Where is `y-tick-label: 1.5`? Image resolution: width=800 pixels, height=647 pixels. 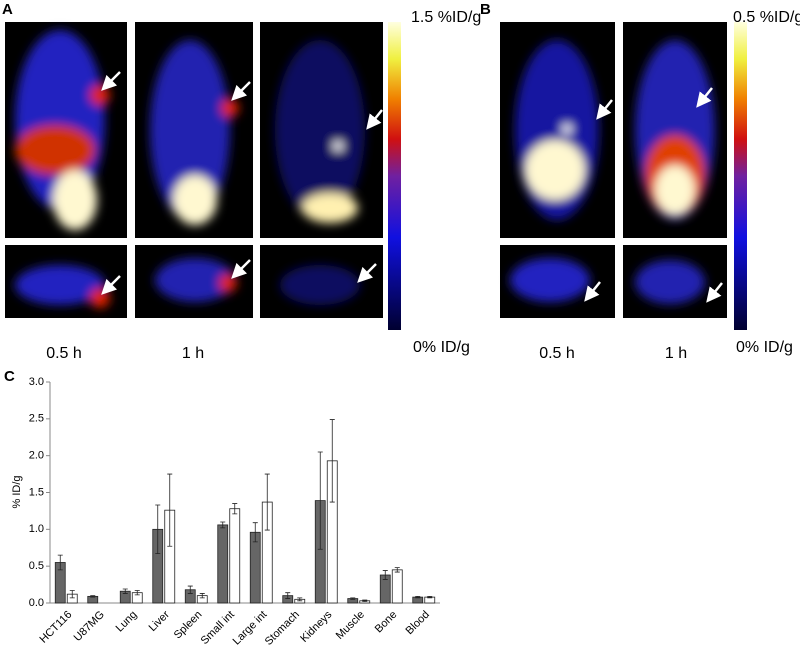
y-tick-label: 1.5 is located at coordinates (36, 492).